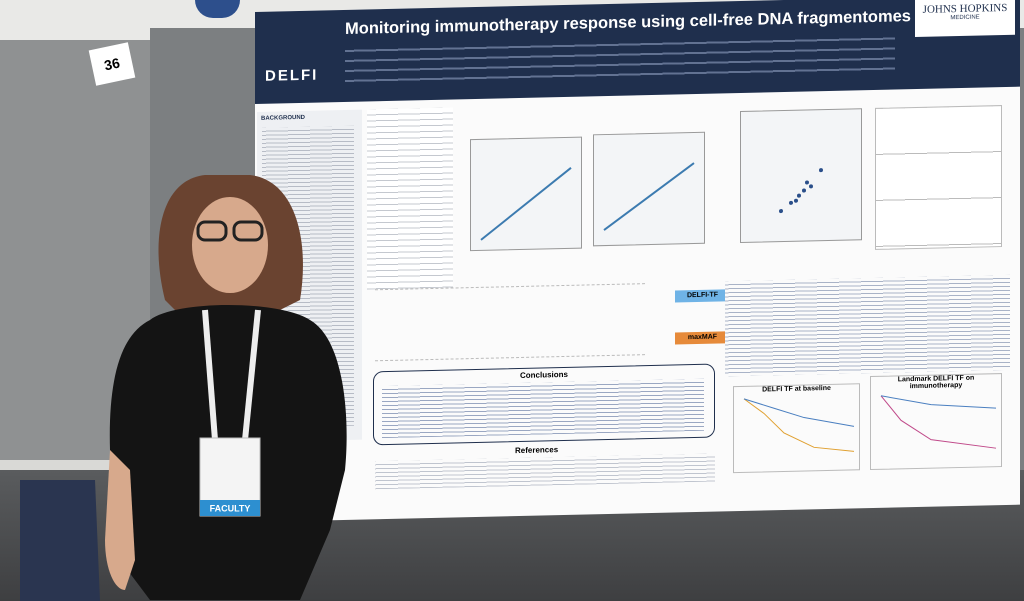  I want to click on badge-ribbon, so click(230, 508).